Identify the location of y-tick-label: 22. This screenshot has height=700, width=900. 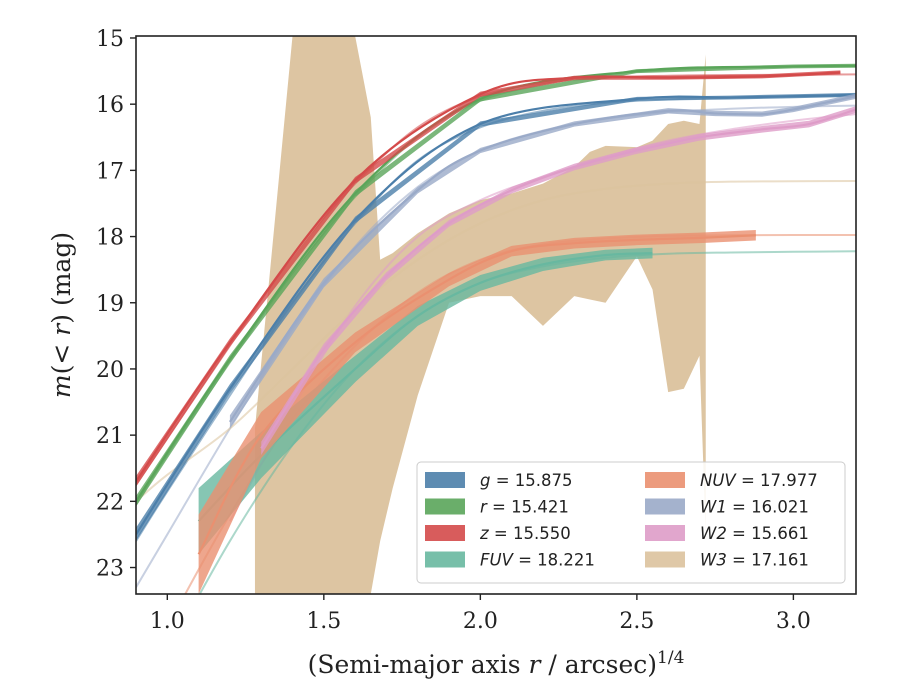
(110, 502).